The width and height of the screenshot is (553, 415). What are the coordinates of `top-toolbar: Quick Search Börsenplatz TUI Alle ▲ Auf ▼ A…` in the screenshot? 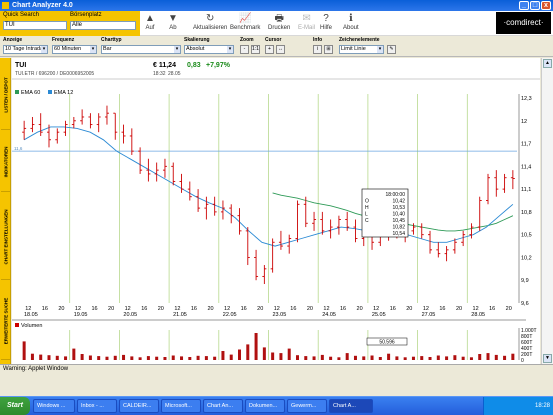 It's located at (276, 23).